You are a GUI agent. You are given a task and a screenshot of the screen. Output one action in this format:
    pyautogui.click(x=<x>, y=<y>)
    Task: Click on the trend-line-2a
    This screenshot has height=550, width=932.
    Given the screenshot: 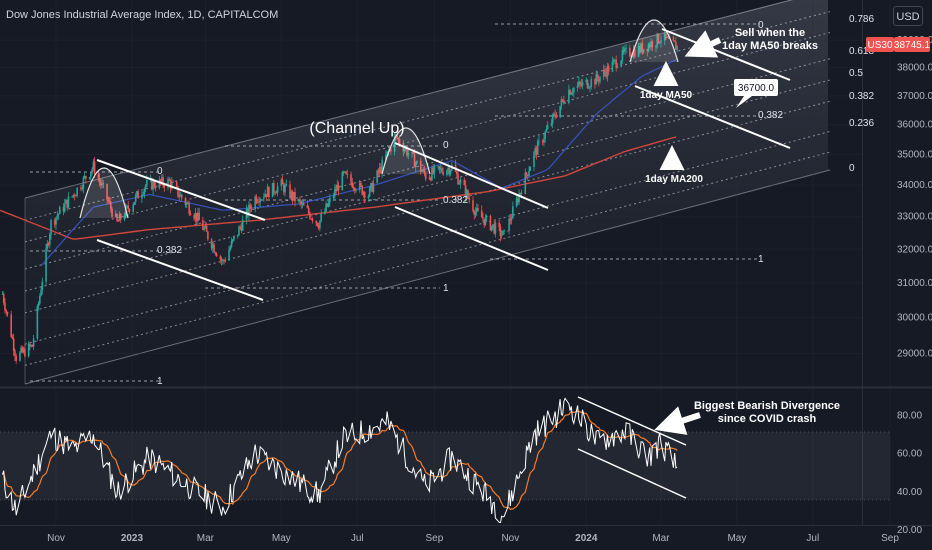 What is the action you would take?
    pyautogui.click(x=471, y=175)
    